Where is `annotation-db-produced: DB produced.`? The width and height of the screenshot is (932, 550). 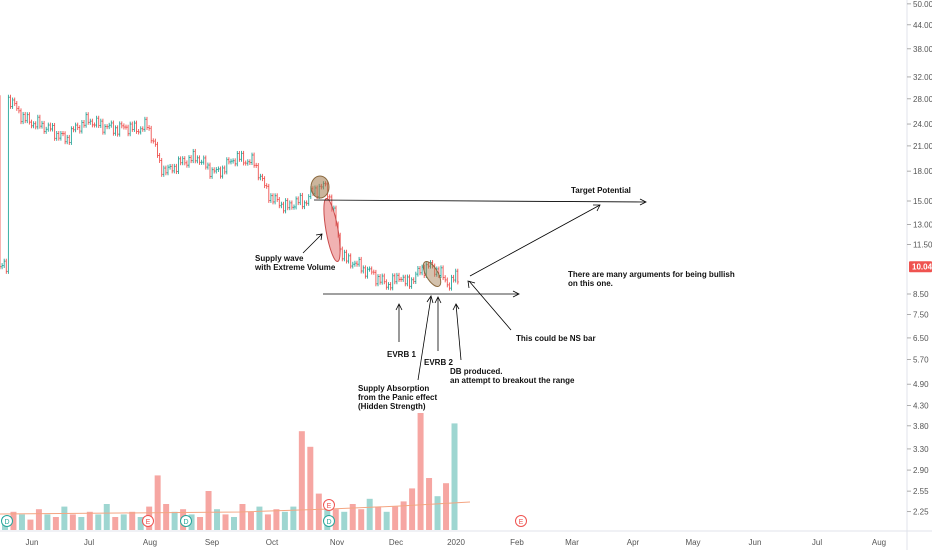
annotation-db-produced: DB produced. is located at coordinates (476, 371).